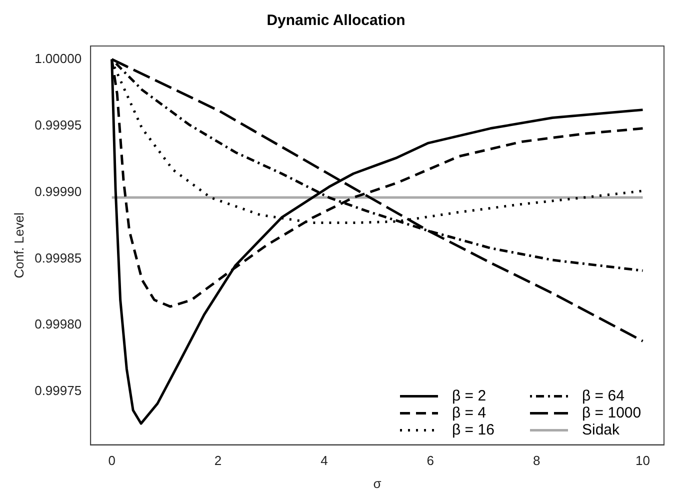  Describe the element at coordinates (58, 58) in the screenshot. I see `y-tick-label: 1.00000` at that location.